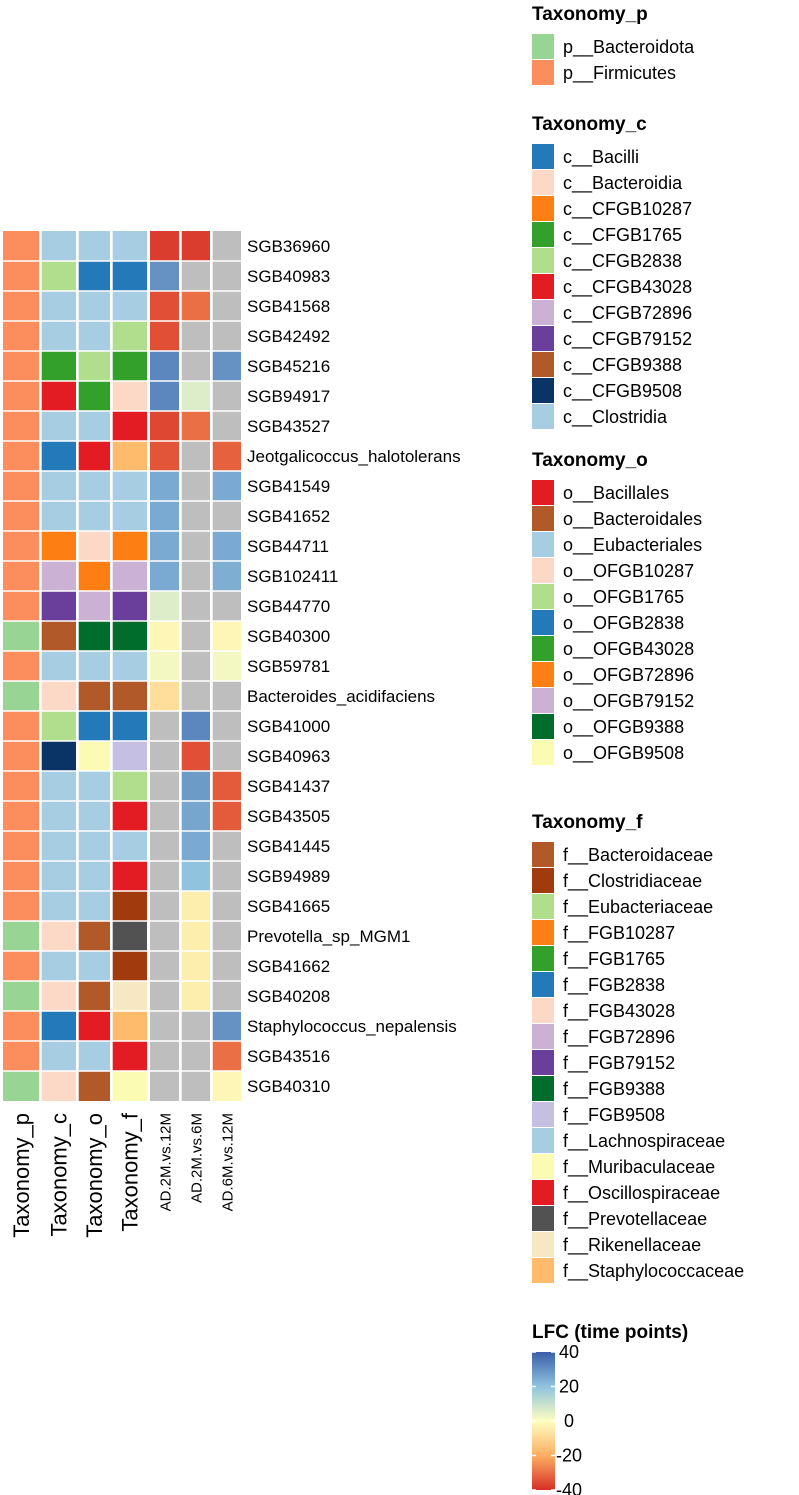 The image size is (799, 1495). Describe the element at coordinates (619, 73) in the screenshot. I see `legend-label: p__Firmicutes` at that location.